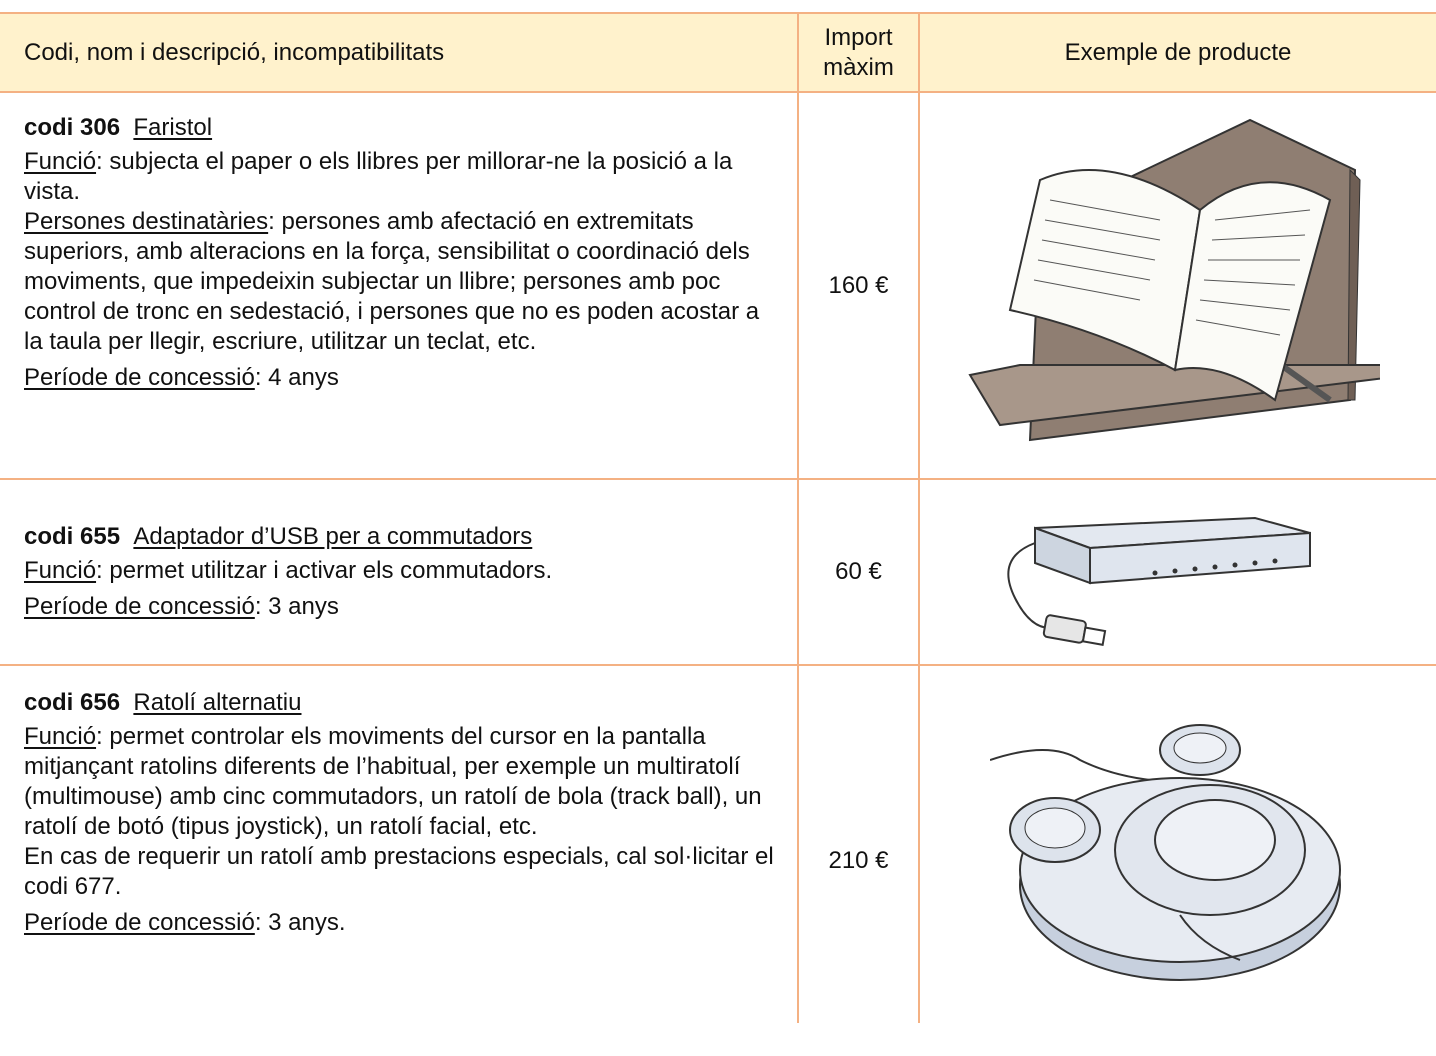 This screenshot has width=1436, height=1056. I want to click on period: Període de concessió: 4 anys, so click(399, 378).